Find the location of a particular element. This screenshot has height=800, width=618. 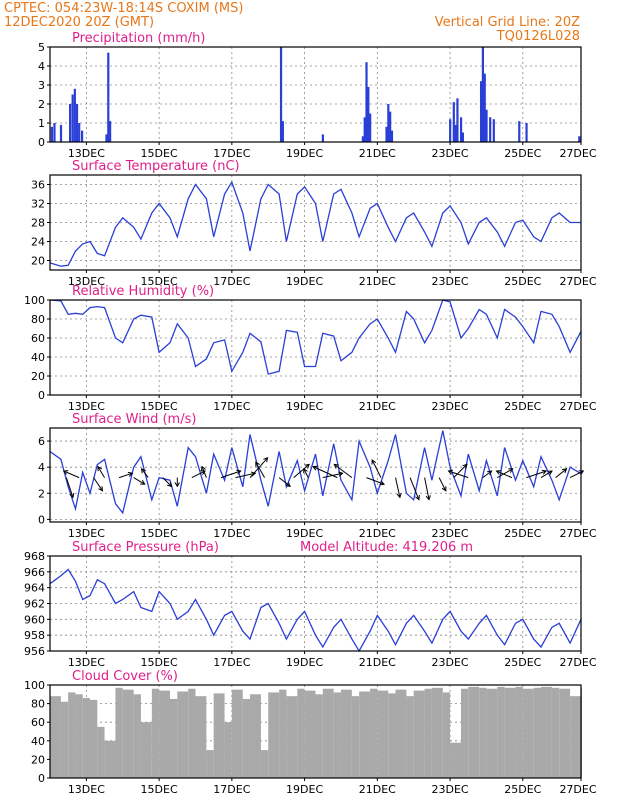

y-tick-label: 100 is located at coordinates (34, 300).